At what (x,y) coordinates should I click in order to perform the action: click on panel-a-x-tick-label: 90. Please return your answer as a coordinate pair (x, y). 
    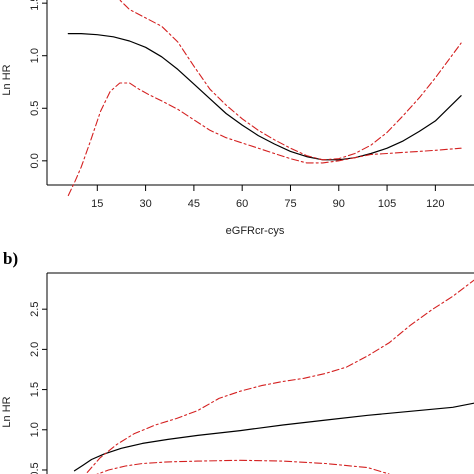
    Looking at the image, I should click on (339, 204).